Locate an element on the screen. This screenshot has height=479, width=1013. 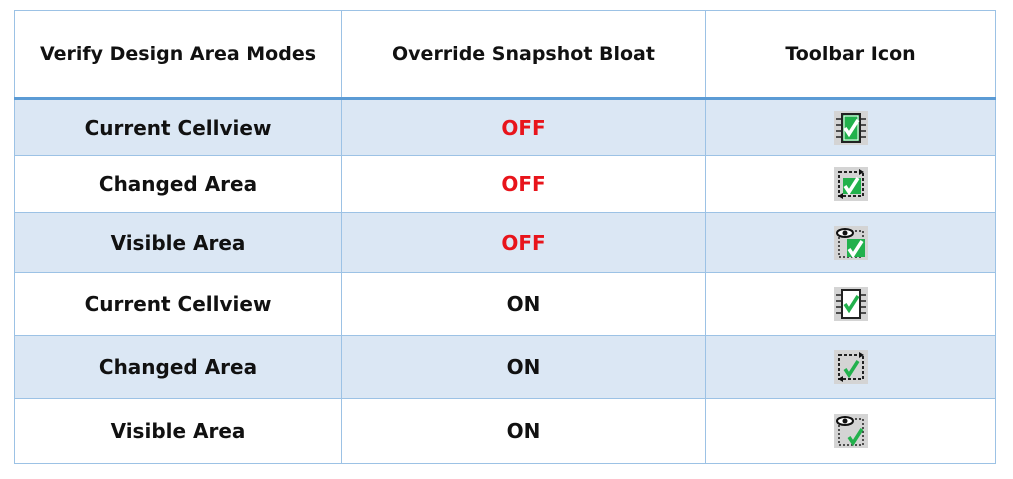
changed-area-check-icon is located at coordinates (850, 367).